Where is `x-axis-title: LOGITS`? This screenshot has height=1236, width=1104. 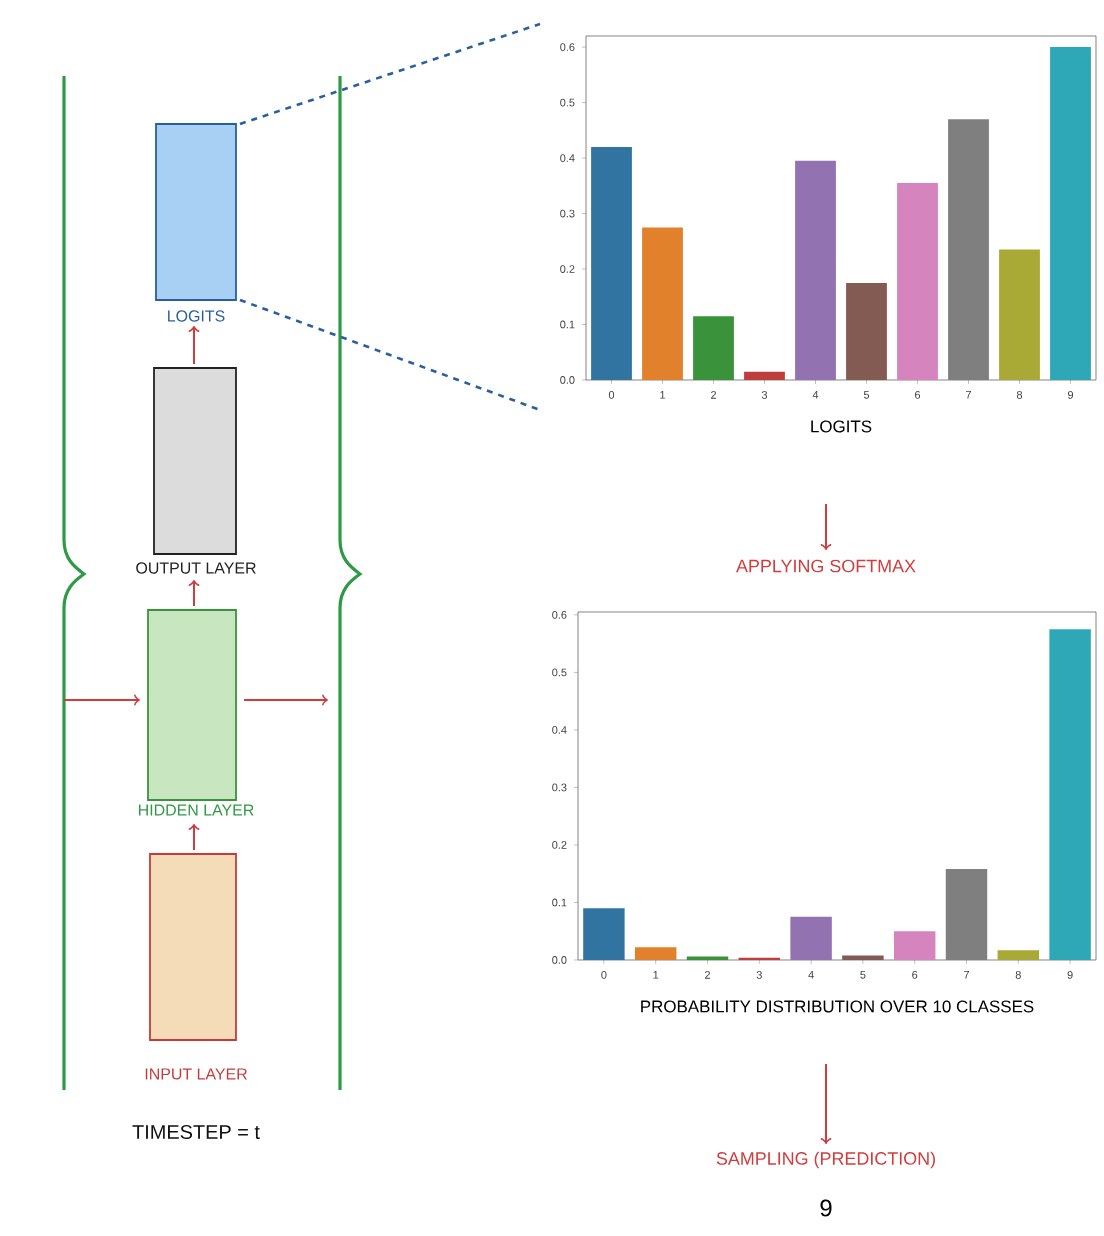 x-axis-title: LOGITS is located at coordinates (841, 426).